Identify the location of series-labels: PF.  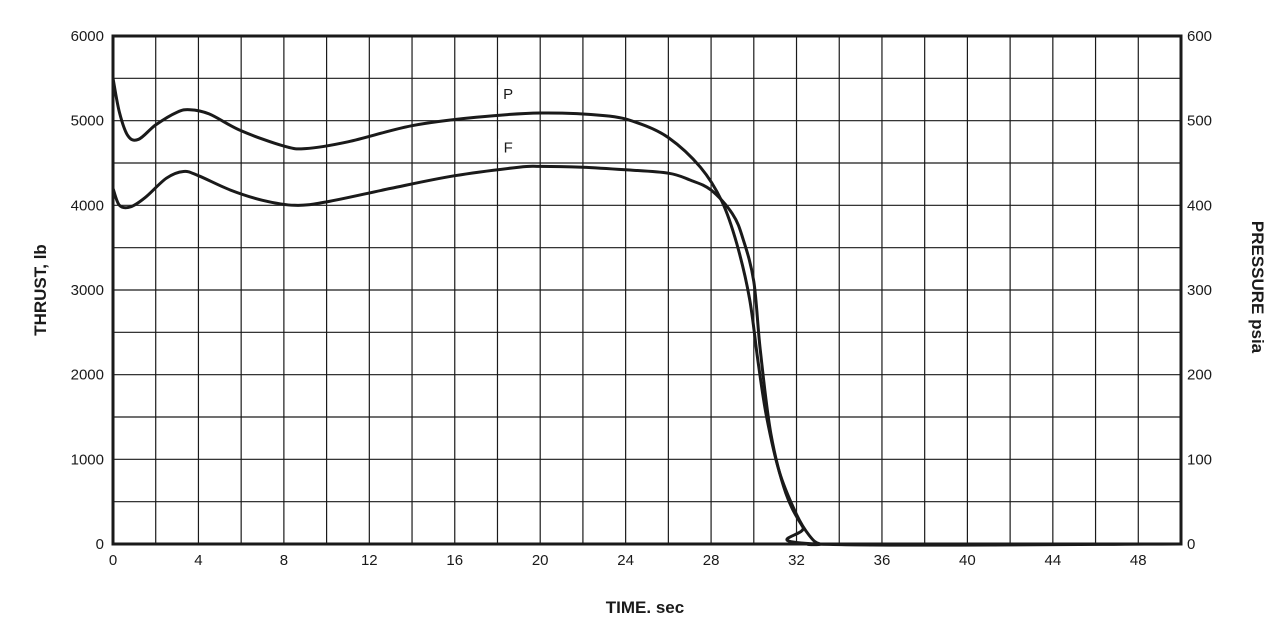
(508, 121).